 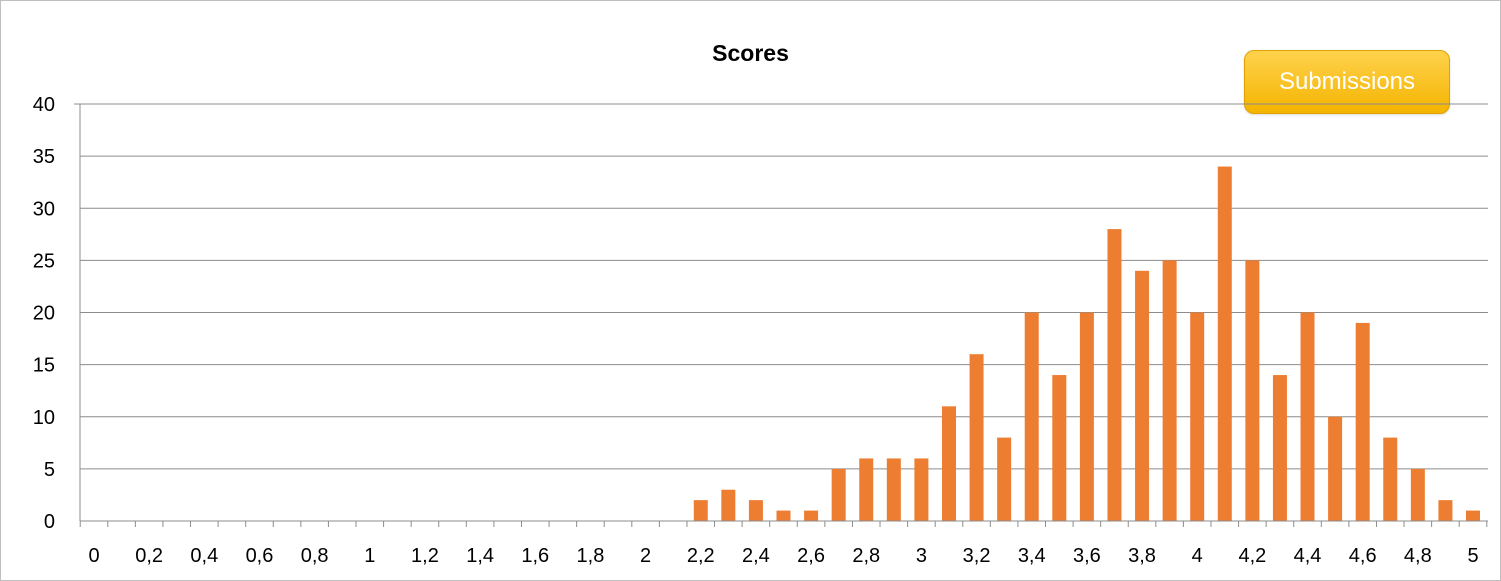 I want to click on legend-submissions-button: Submissions, so click(x=1347, y=82).